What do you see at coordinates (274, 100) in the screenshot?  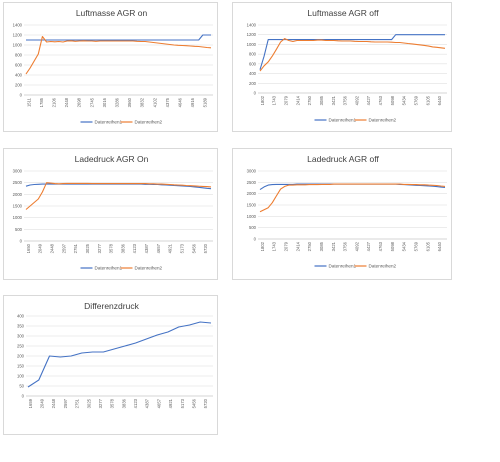 I see `luftmasse-agr-off-x-tick-label: 1743` at bounding box center [274, 100].